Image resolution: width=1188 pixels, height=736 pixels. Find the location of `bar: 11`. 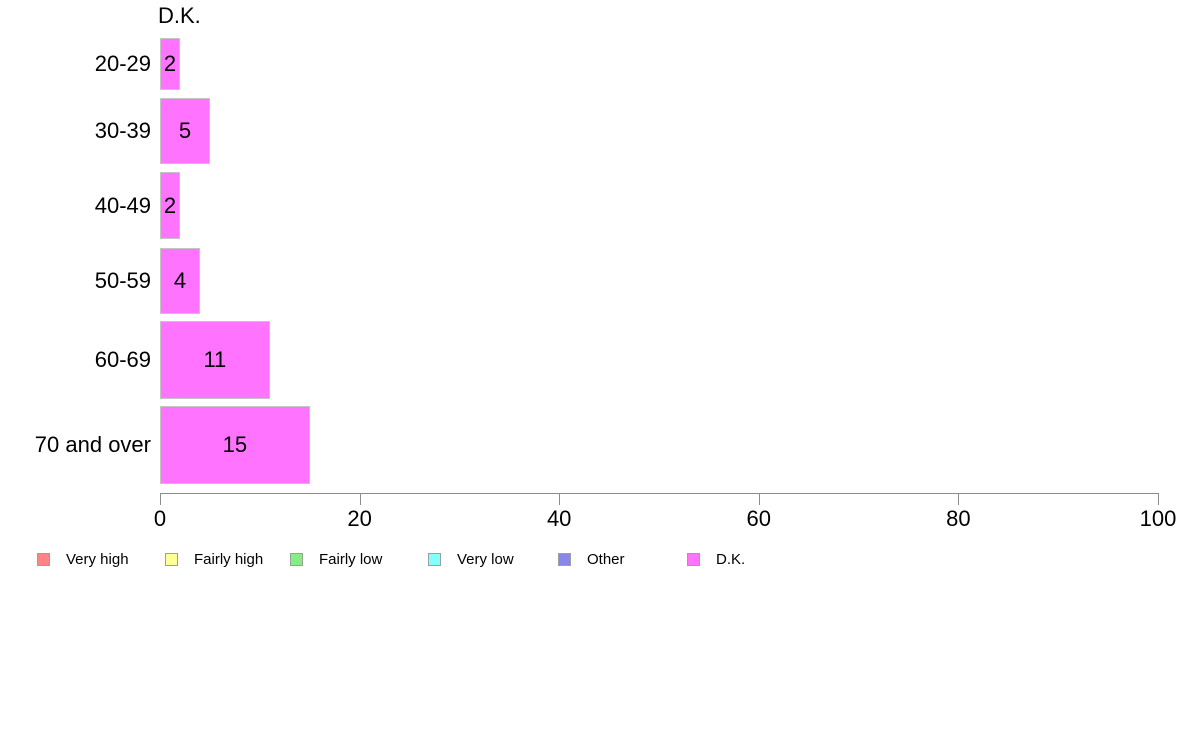

bar: 11 is located at coordinates (215, 360).